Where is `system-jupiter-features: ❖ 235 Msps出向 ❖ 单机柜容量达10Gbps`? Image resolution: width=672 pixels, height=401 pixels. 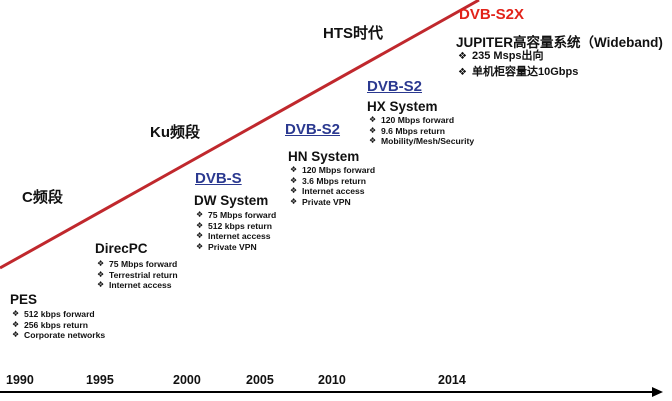
system-jupiter-features: ❖ 235 Msps出向 ❖ 单机柜容量达10Gbps is located at coordinates (517, 64).